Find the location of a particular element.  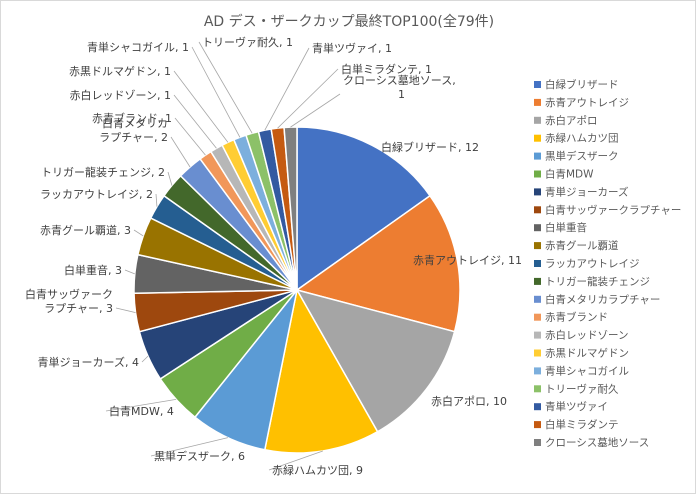

data-label: 赤白レッドゾーン, 1 is located at coordinates (120, 95).